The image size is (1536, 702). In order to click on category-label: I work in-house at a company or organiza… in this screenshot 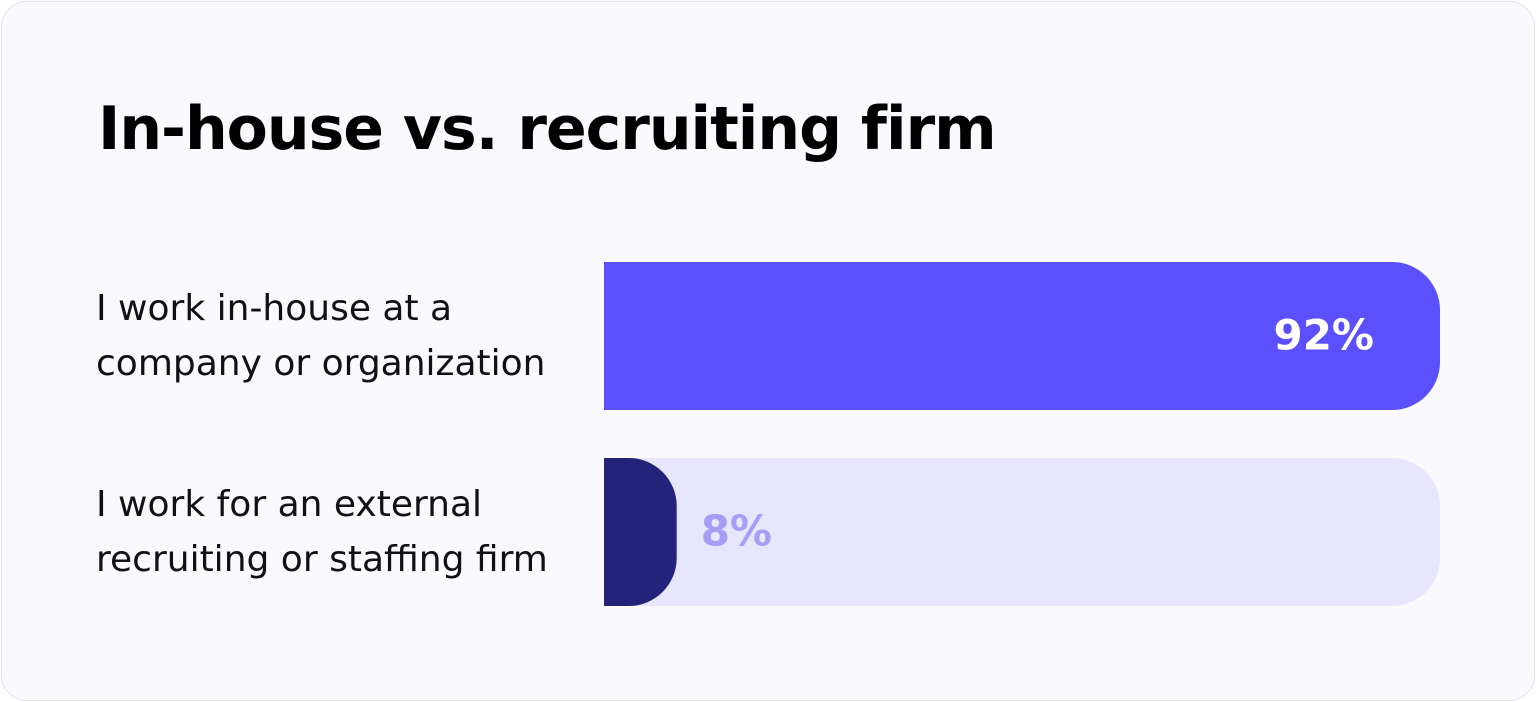, I will do `click(321, 336)`.